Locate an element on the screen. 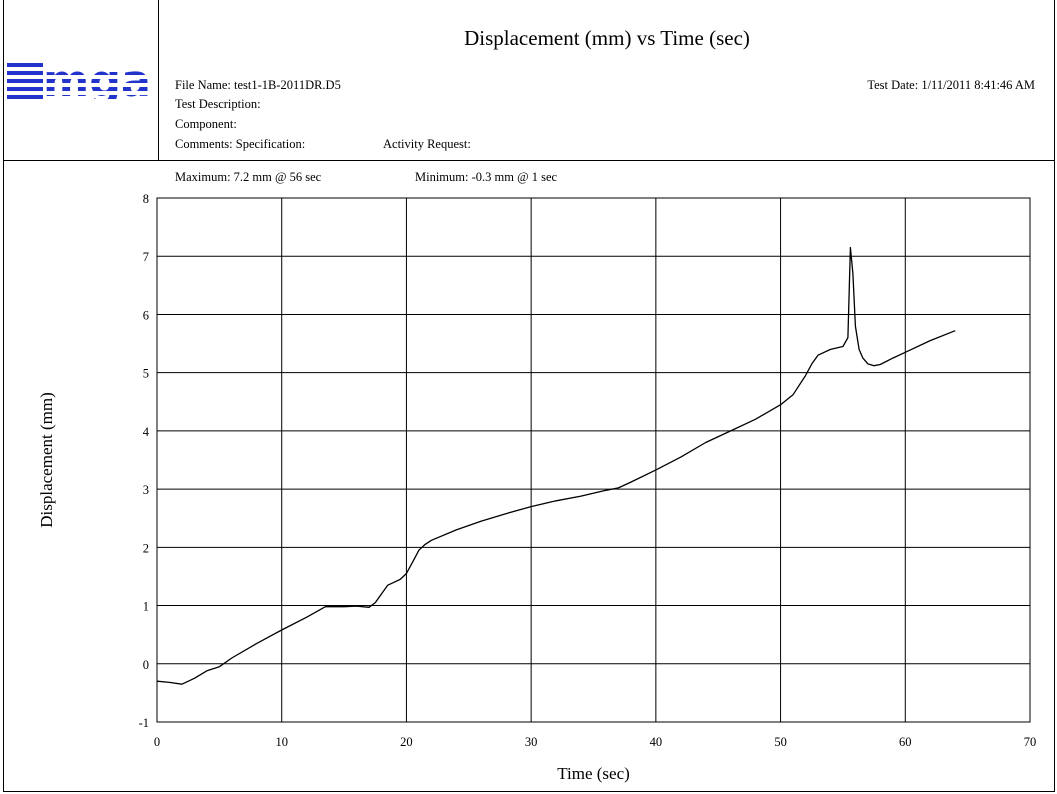 The image size is (1057, 794). test-date: Test Date: 1/11/2011 8:41:46 AM is located at coordinates (951, 85).